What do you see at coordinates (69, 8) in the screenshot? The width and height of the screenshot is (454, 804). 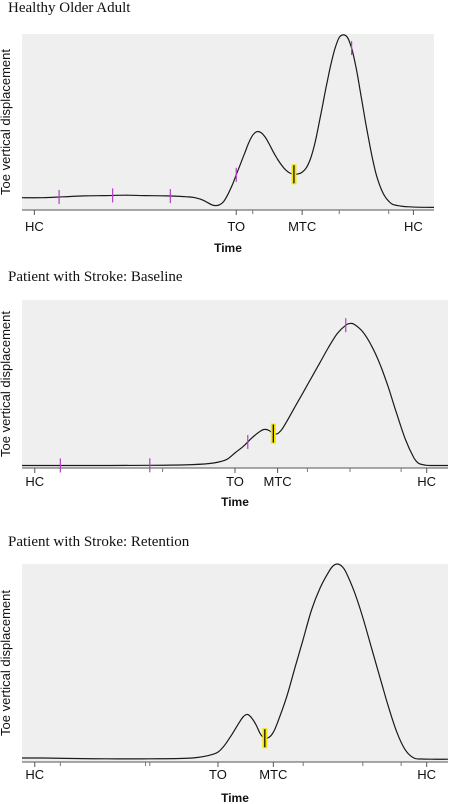 I see `chart-title: Healthy Older Adult` at bounding box center [69, 8].